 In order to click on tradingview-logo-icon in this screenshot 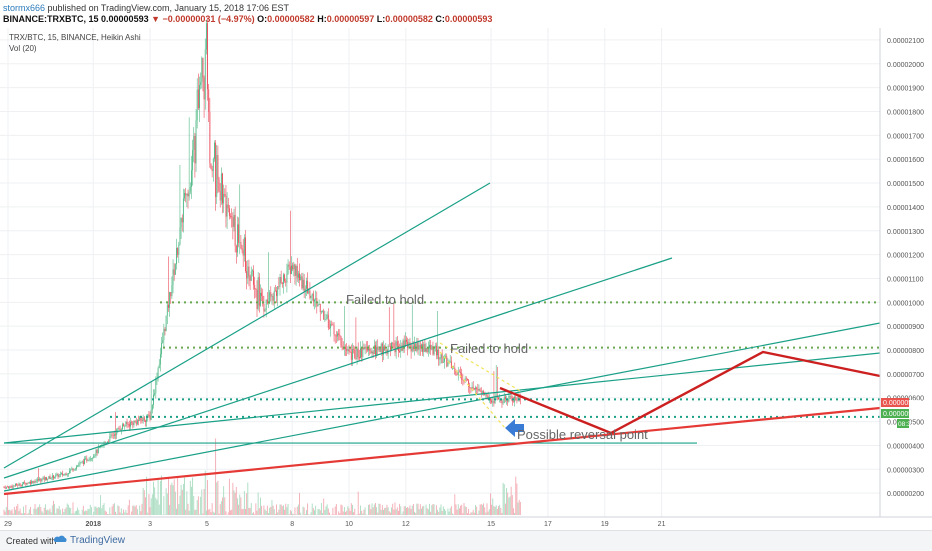, I will do `click(60, 539)`.